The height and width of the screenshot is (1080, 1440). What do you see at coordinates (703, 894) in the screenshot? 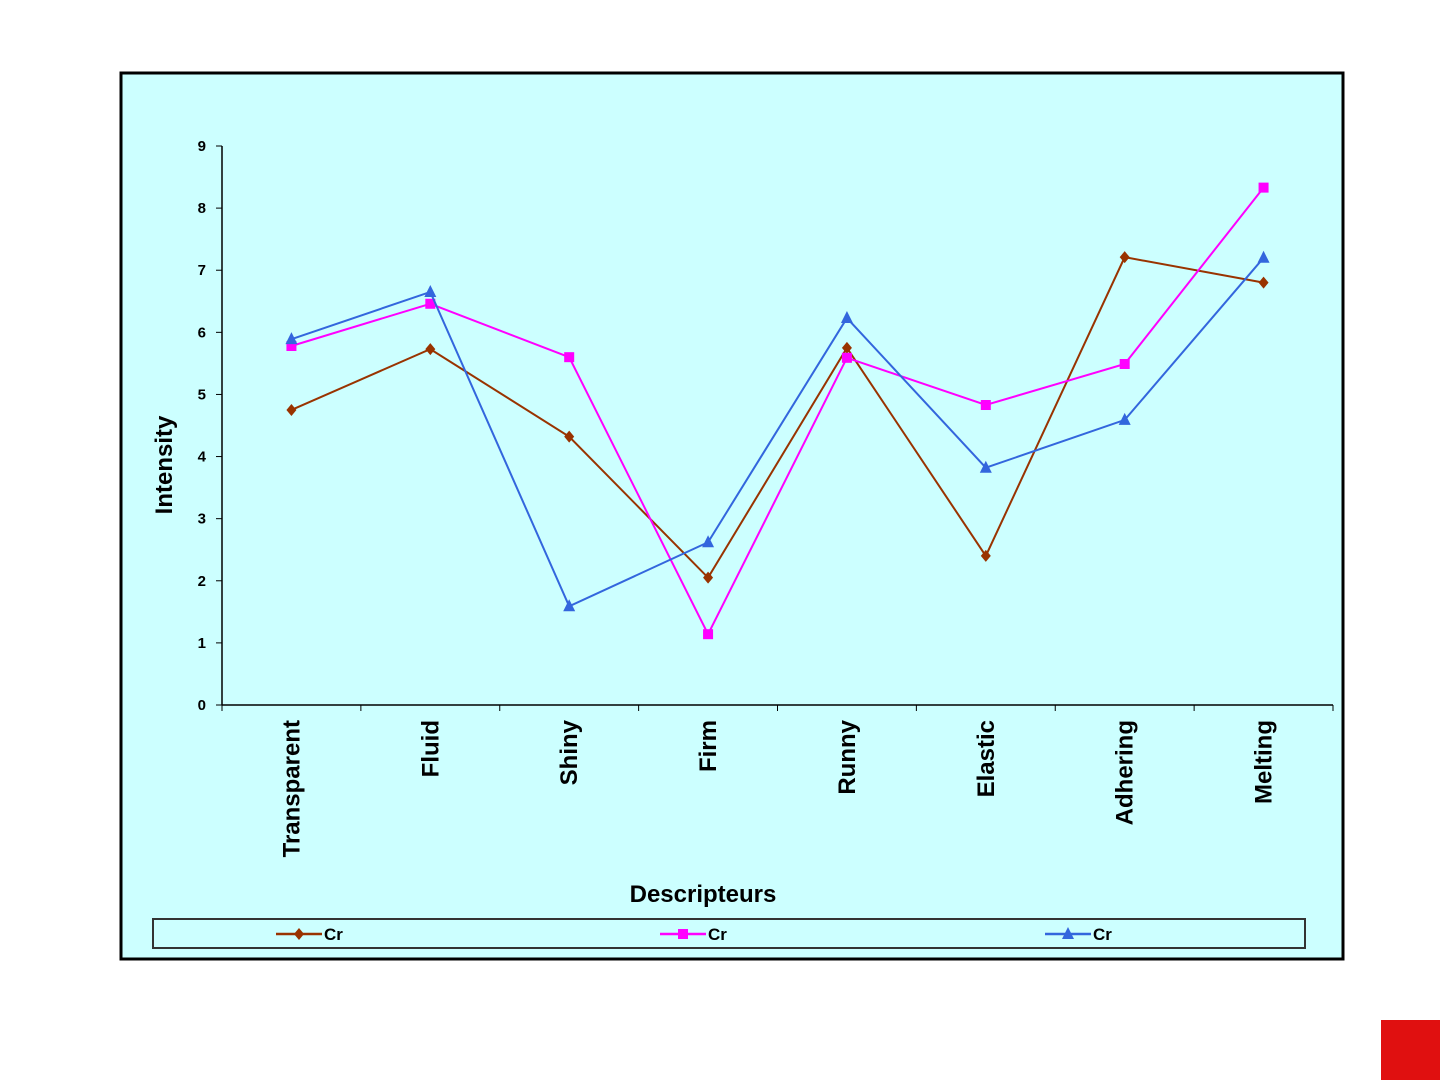
I see `x-axis-label: Descripteurs` at bounding box center [703, 894].